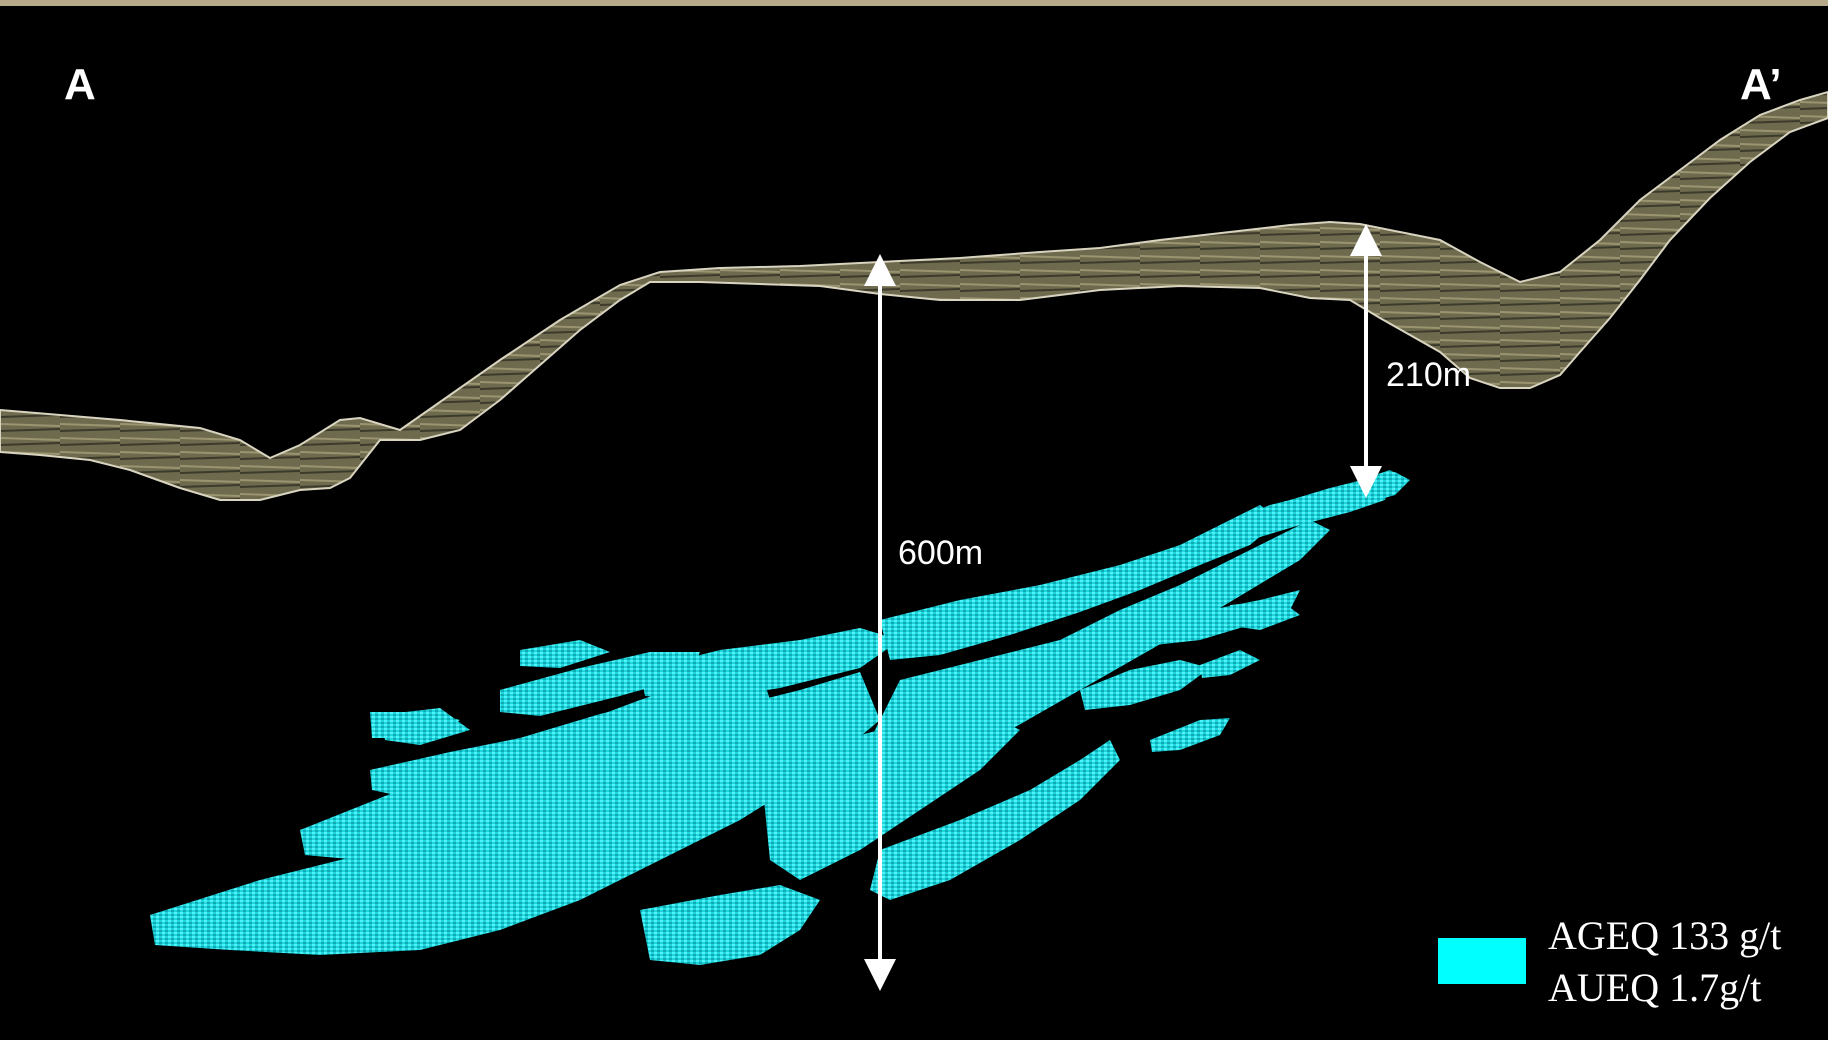  I want to click on legend: AGEQ 133 g/t AUEQ 1.7g/t, so click(1628, 967).